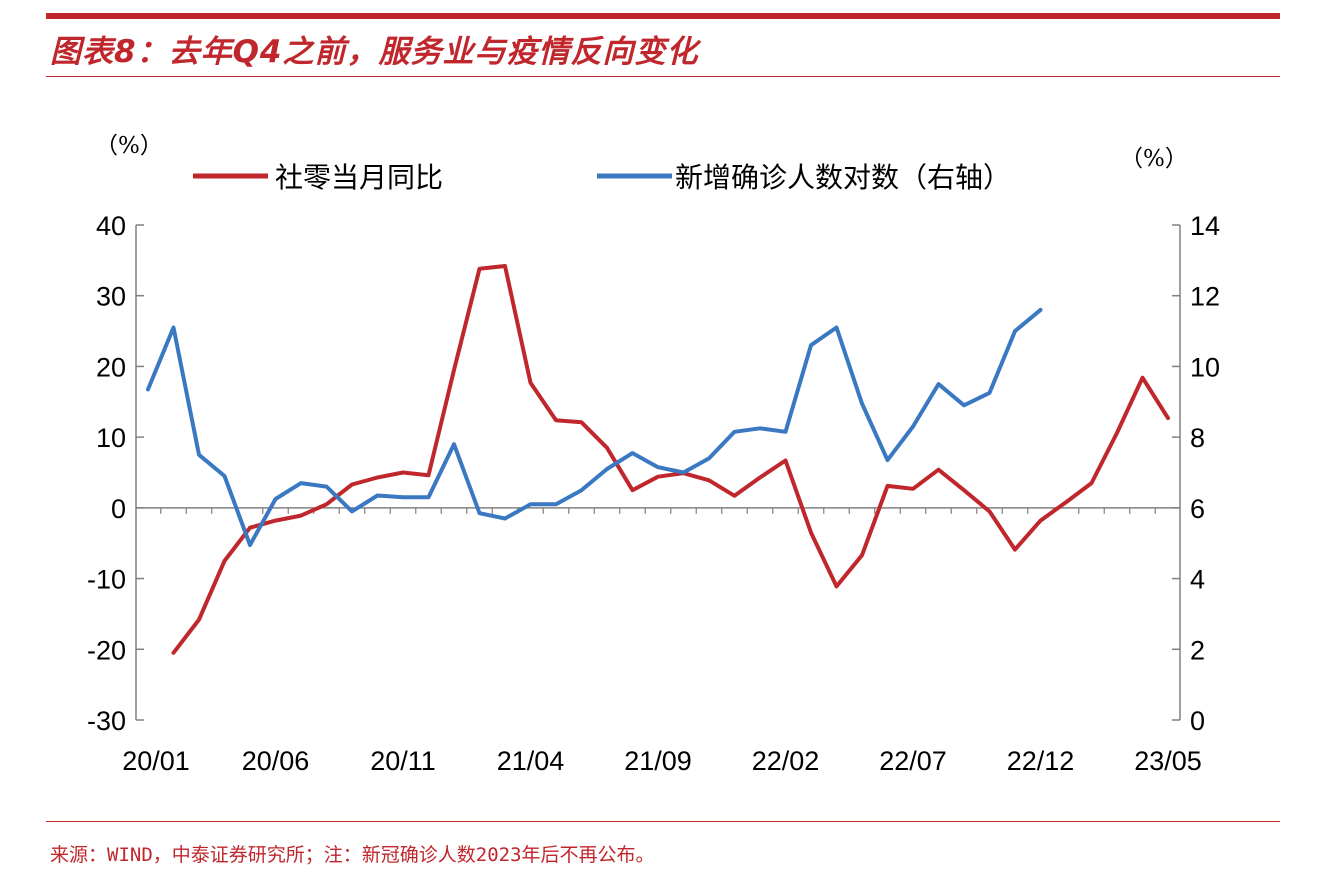 The width and height of the screenshot is (1318, 880). I want to click on left-tick-label: -10, so click(106, 580).